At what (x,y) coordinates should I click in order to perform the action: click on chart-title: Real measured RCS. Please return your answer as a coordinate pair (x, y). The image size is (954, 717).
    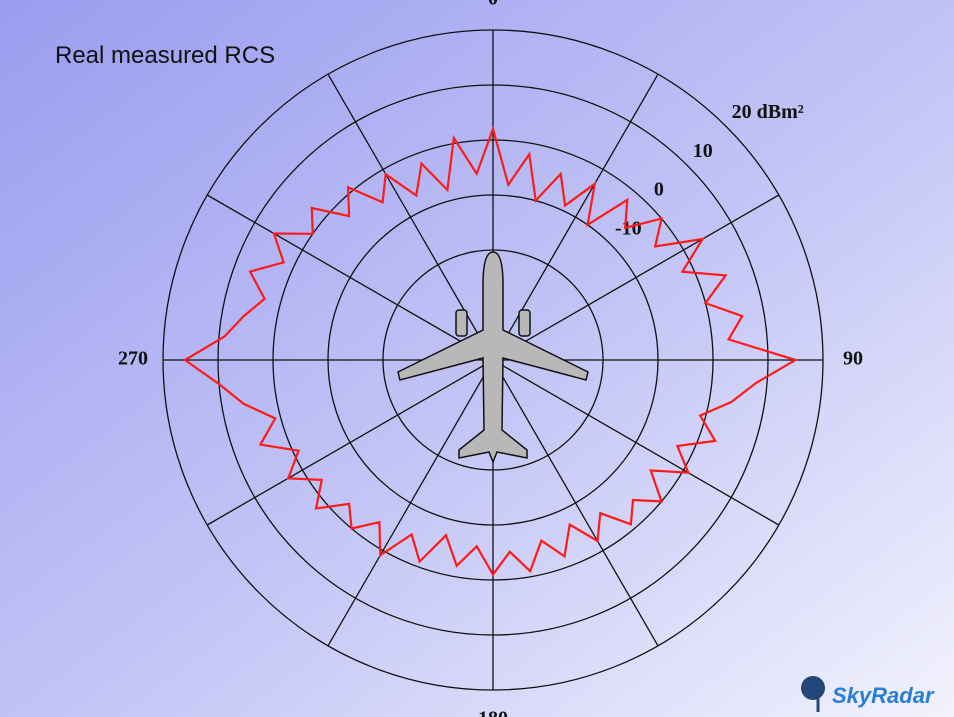
    Looking at the image, I should click on (165, 55).